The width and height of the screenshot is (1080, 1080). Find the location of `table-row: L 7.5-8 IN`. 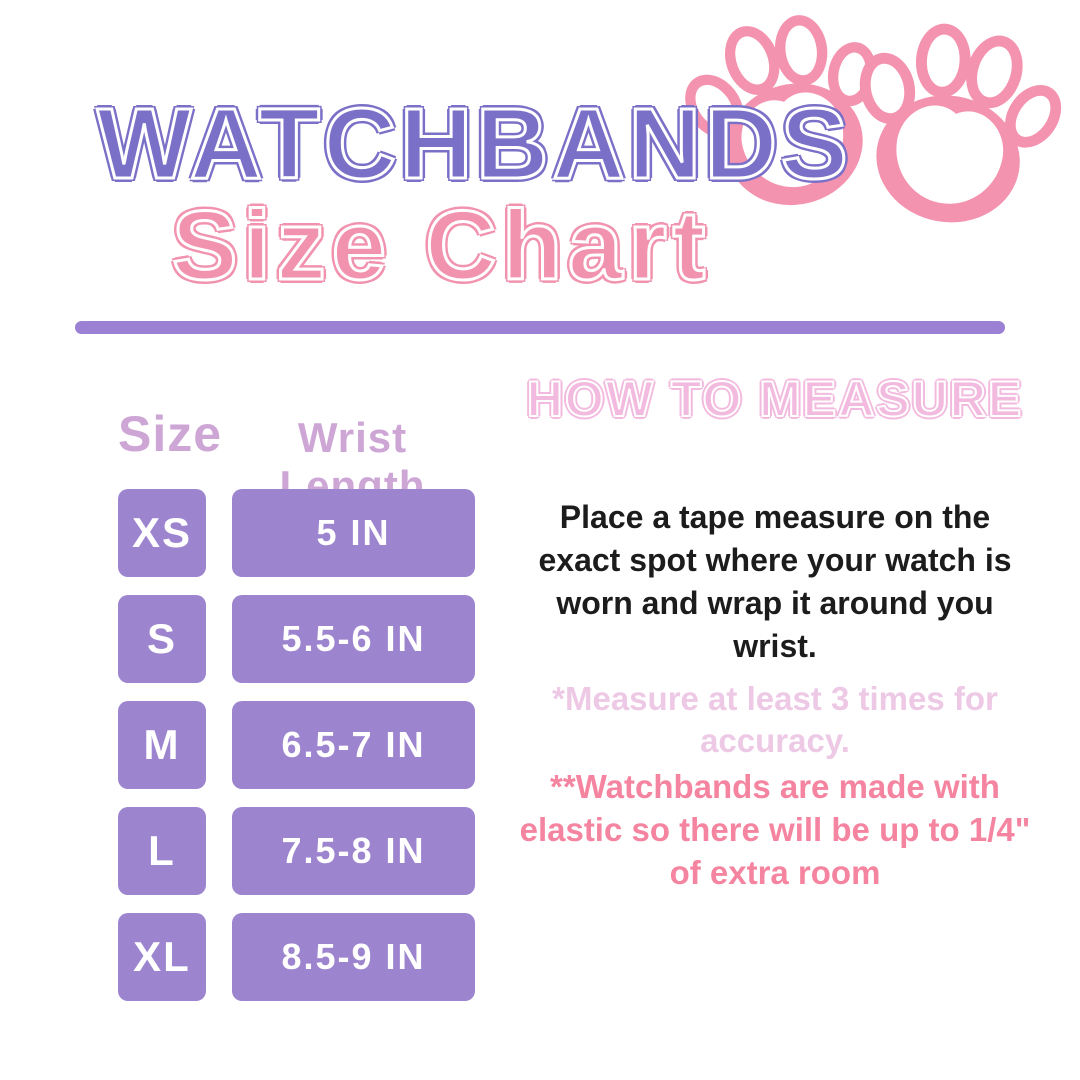

table-row: L 7.5-8 IN is located at coordinates (296, 851).